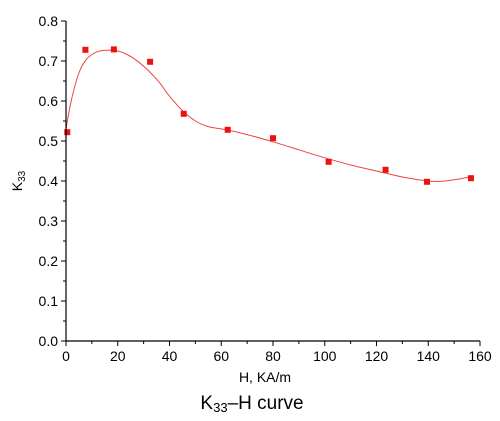 Image resolution: width=500 pixels, height=421 pixels. What do you see at coordinates (273, 356) in the screenshot?
I see `x-tick-label: 80` at bounding box center [273, 356].